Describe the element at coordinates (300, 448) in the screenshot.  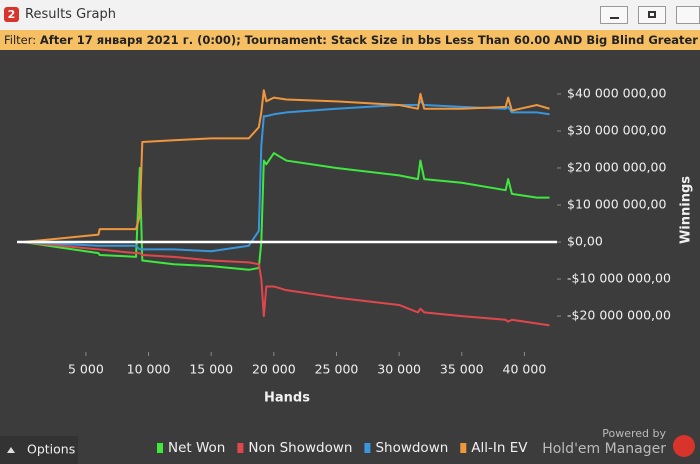
I see `legend-label: Non Showdown` at that location.